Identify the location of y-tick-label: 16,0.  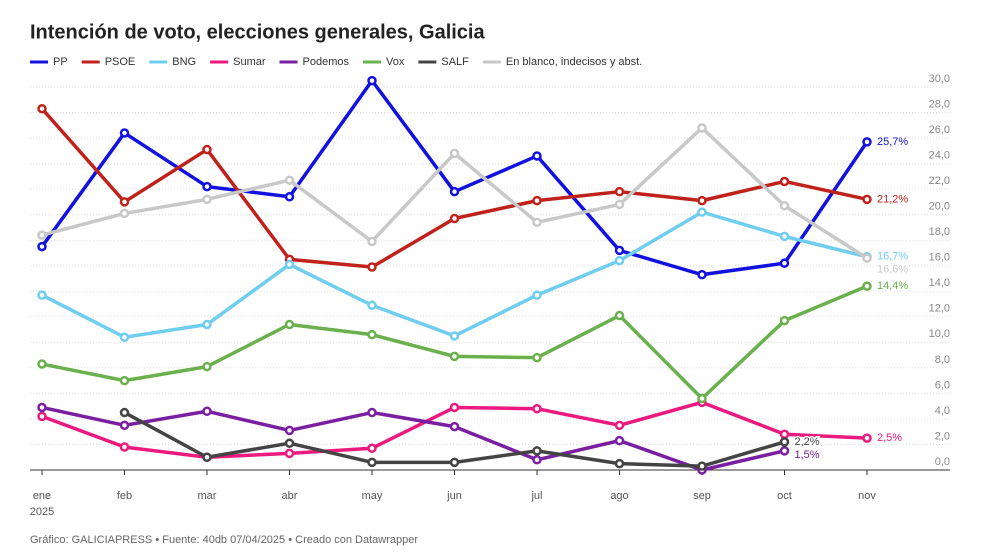
(939, 258).